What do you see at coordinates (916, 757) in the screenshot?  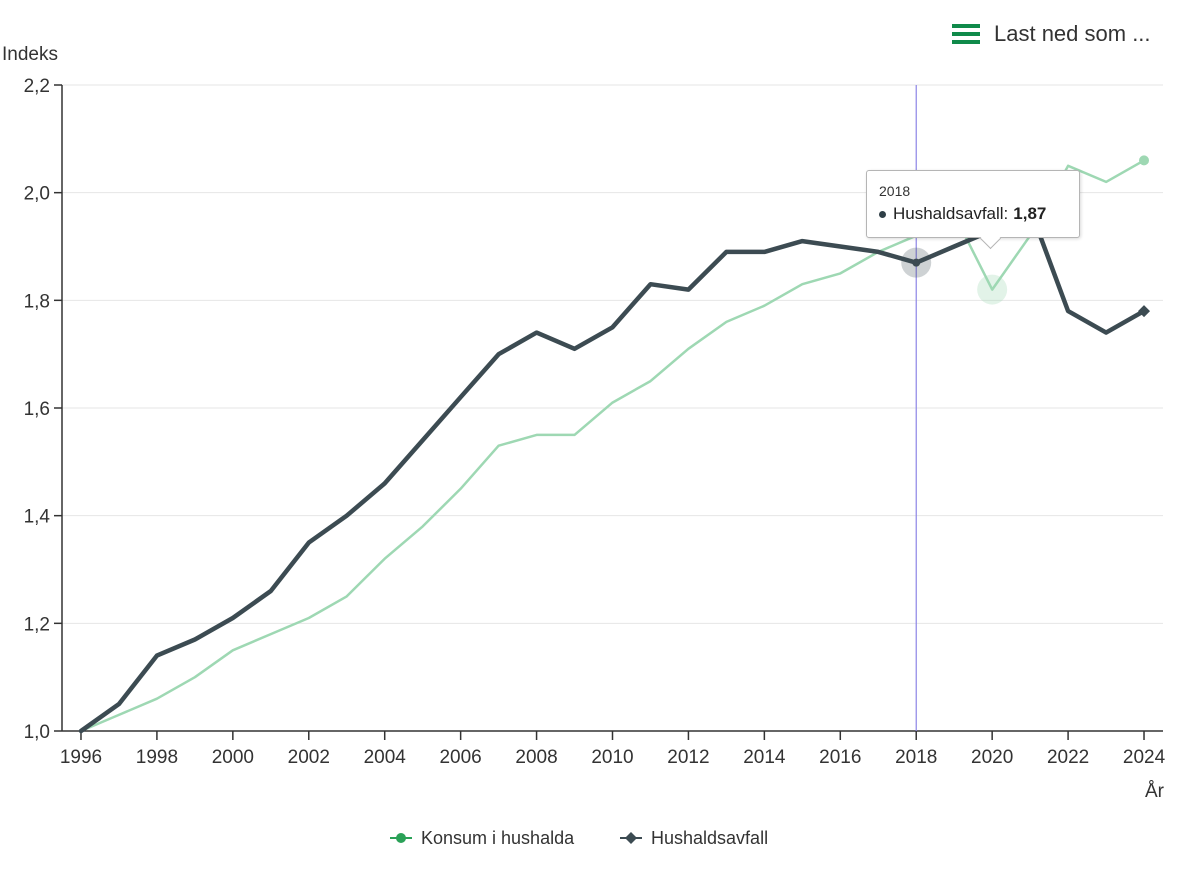 I see `x-tick-label: 2018` at bounding box center [916, 757].